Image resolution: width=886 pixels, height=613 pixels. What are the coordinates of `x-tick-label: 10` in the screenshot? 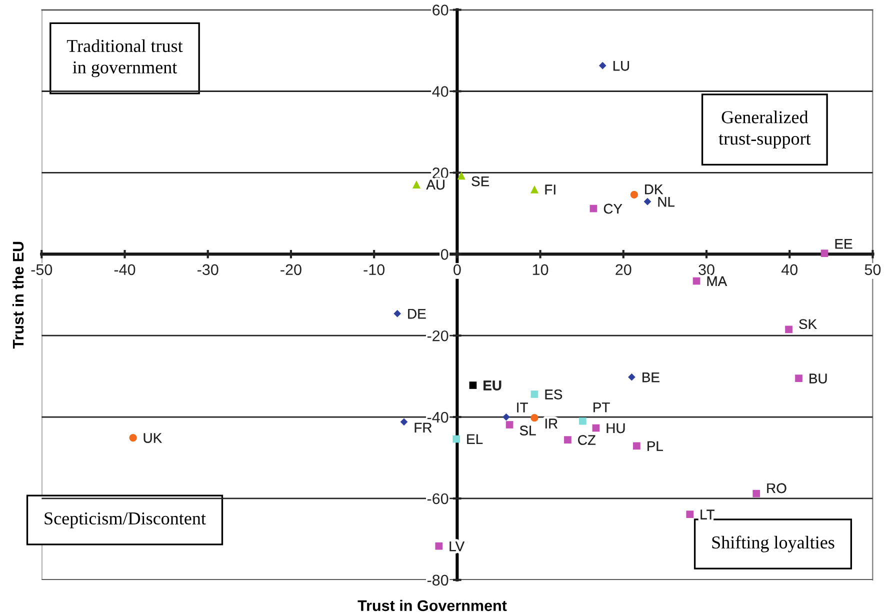 It's located at (540, 270).